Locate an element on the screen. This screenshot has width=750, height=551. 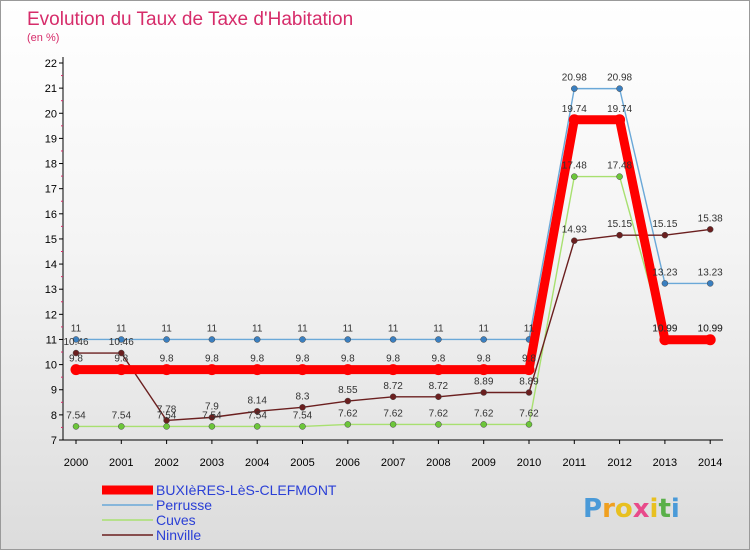
x-tick-label: 2006 is located at coordinates (348, 463).